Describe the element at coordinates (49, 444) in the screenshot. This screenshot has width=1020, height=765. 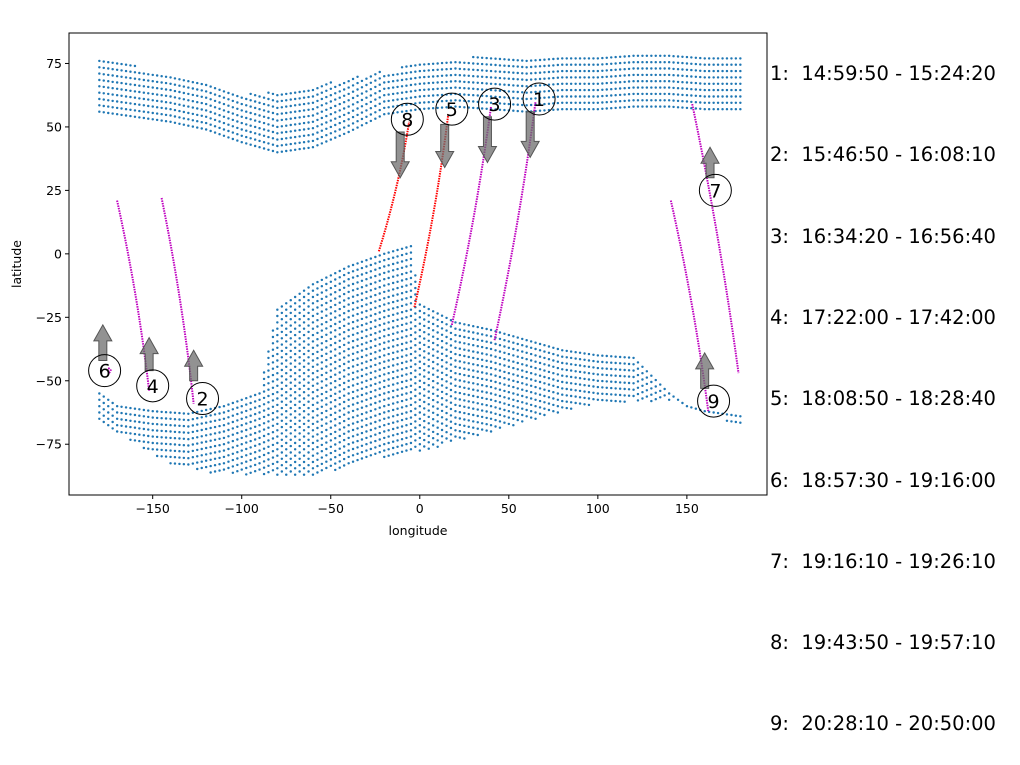
I see `y-tick-label: −75` at that location.